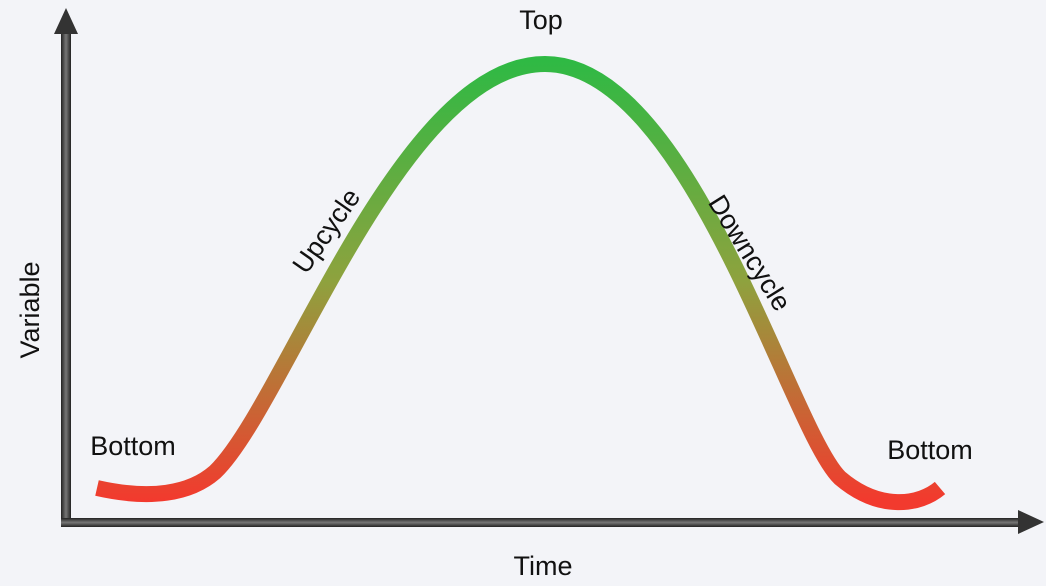 This screenshot has width=1046, height=586. What do you see at coordinates (541, 522) in the screenshot?
I see `x-axis` at bounding box center [541, 522].